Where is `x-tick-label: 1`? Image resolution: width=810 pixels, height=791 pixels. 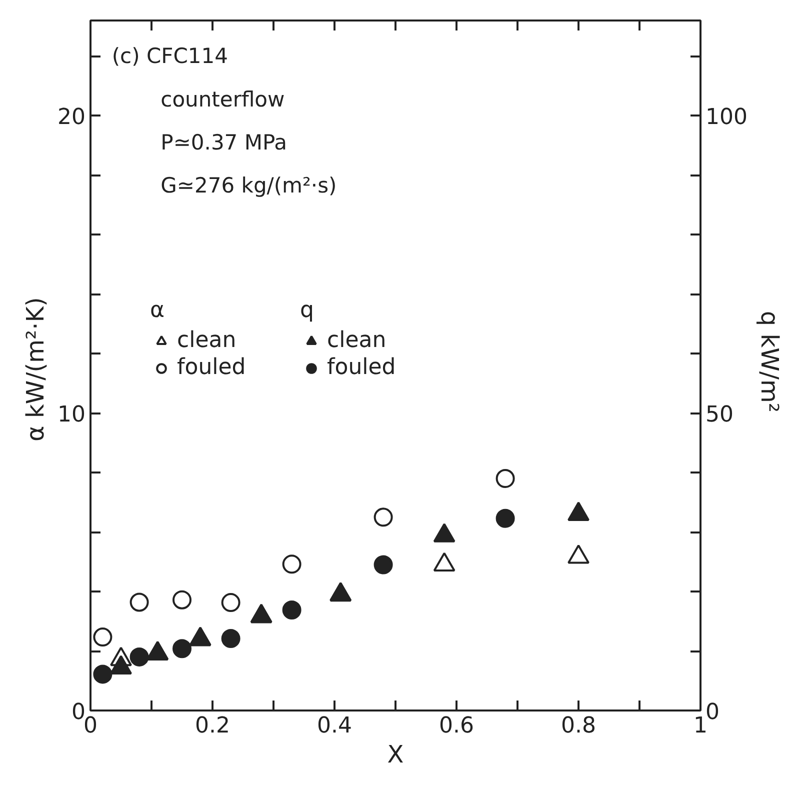
x-tick-label: 1 is located at coordinates (701, 726).